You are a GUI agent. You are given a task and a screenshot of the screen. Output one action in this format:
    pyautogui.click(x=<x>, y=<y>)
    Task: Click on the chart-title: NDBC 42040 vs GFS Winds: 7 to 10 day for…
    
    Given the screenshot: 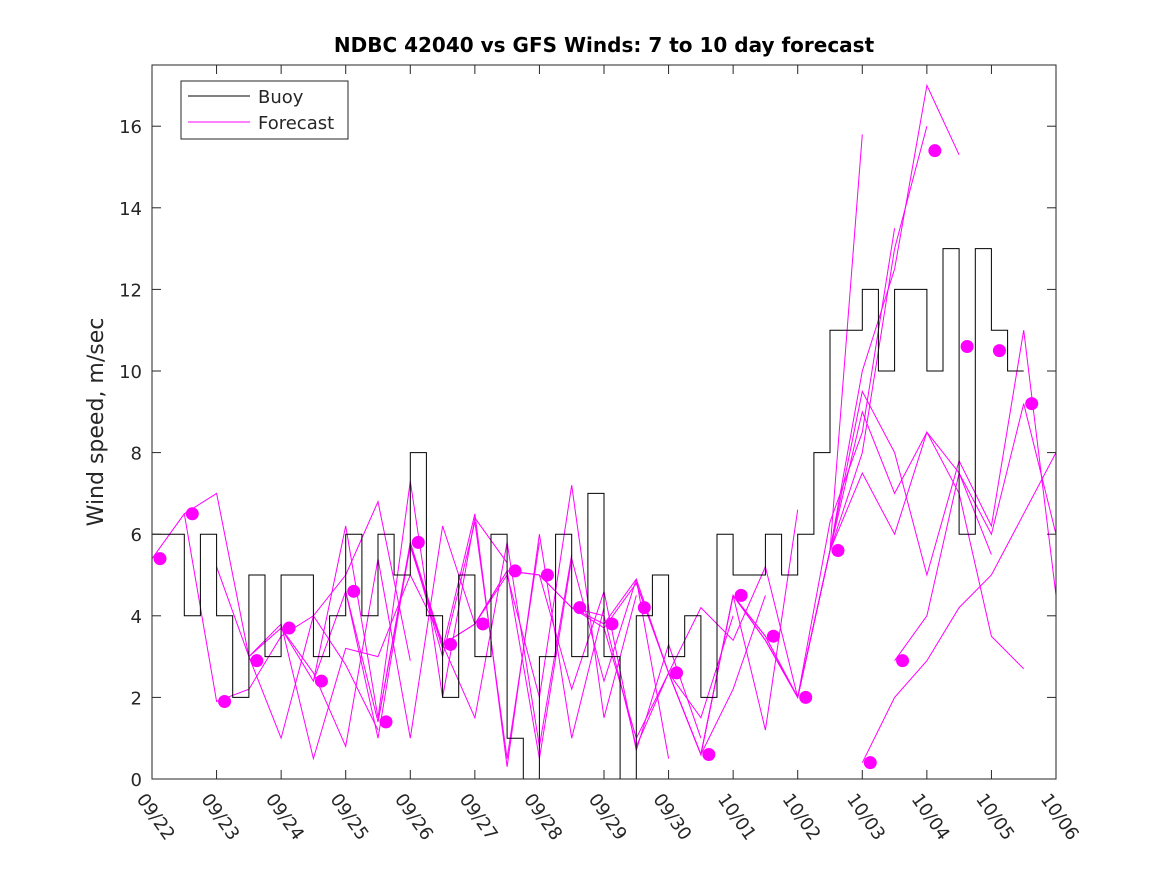 What is the action you would take?
    pyautogui.click(x=604, y=45)
    